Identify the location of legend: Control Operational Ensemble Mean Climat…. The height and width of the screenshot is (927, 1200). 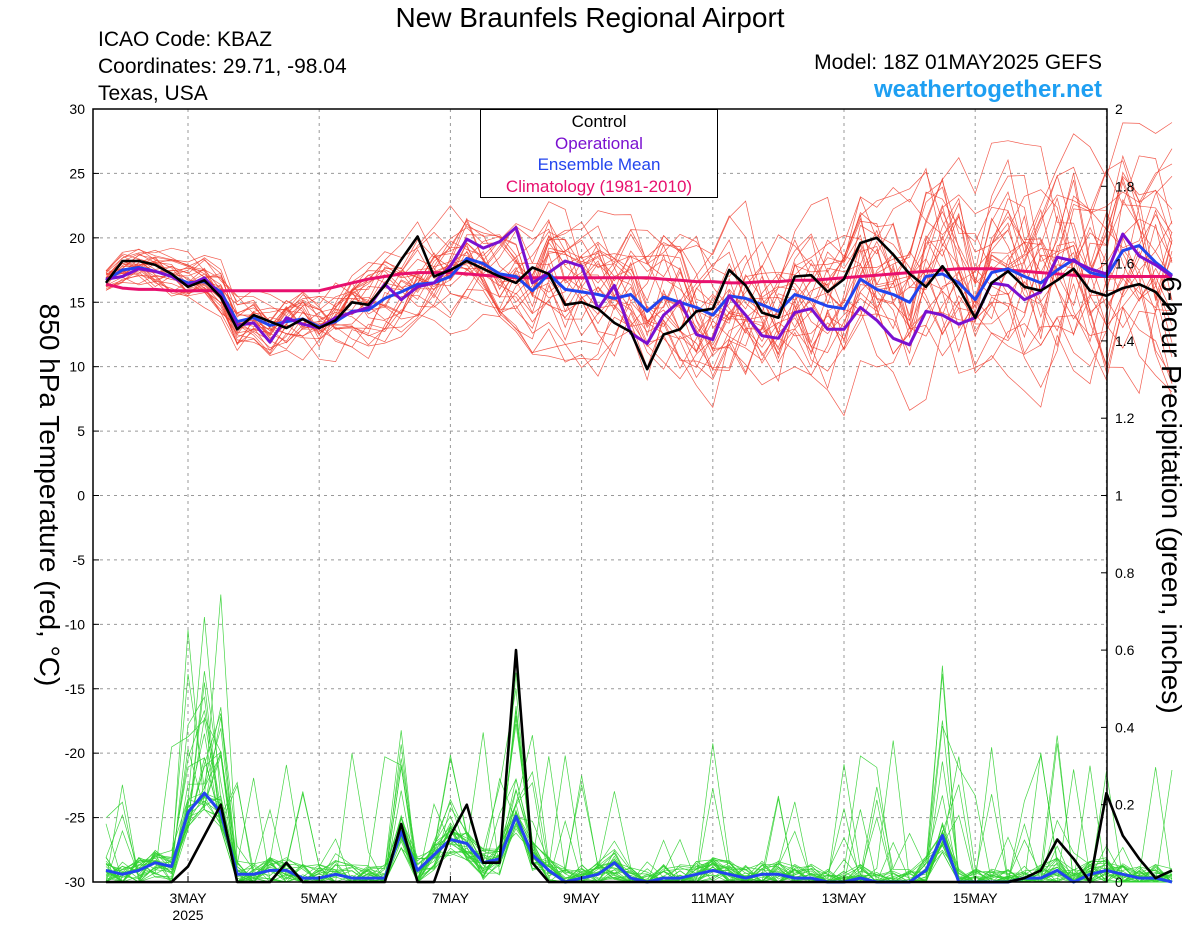
(599, 153).